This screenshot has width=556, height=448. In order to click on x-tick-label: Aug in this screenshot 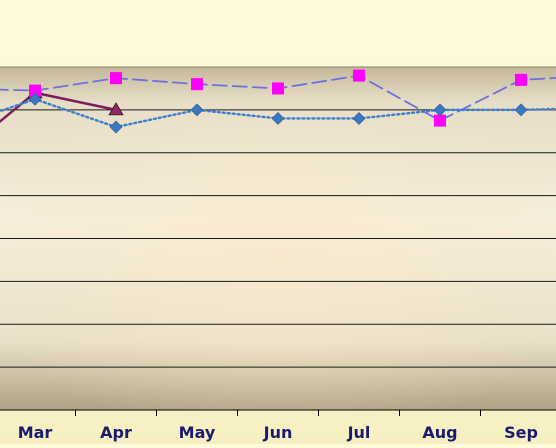, I will do `click(439, 432)`.